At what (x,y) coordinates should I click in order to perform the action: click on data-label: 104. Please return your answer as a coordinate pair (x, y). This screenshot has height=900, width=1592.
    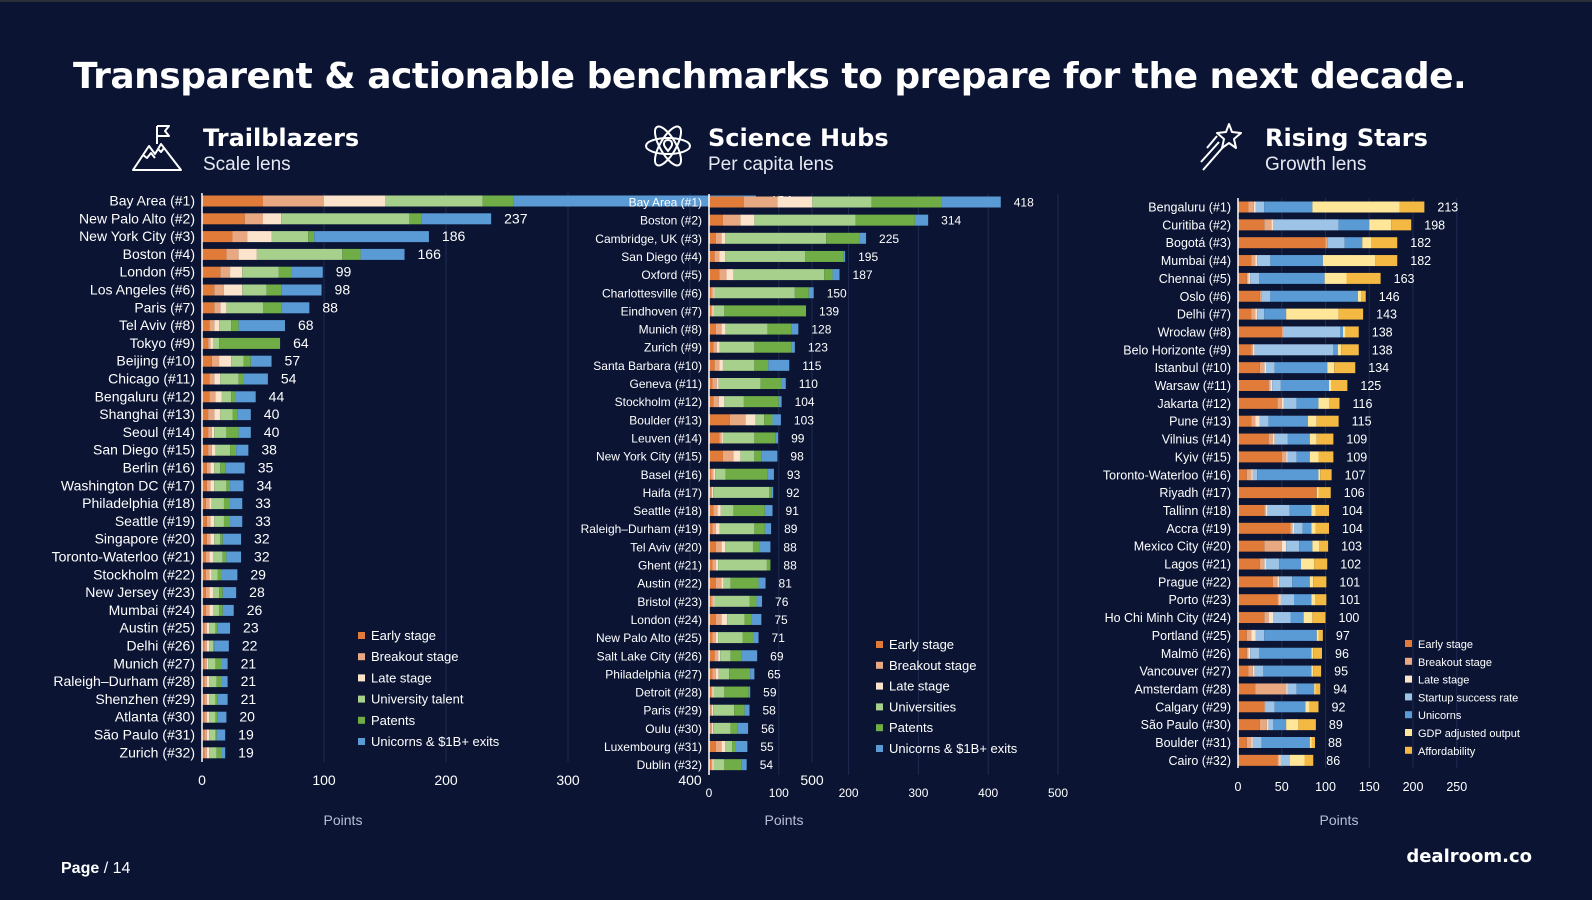
    Looking at the image, I should click on (1352, 511).